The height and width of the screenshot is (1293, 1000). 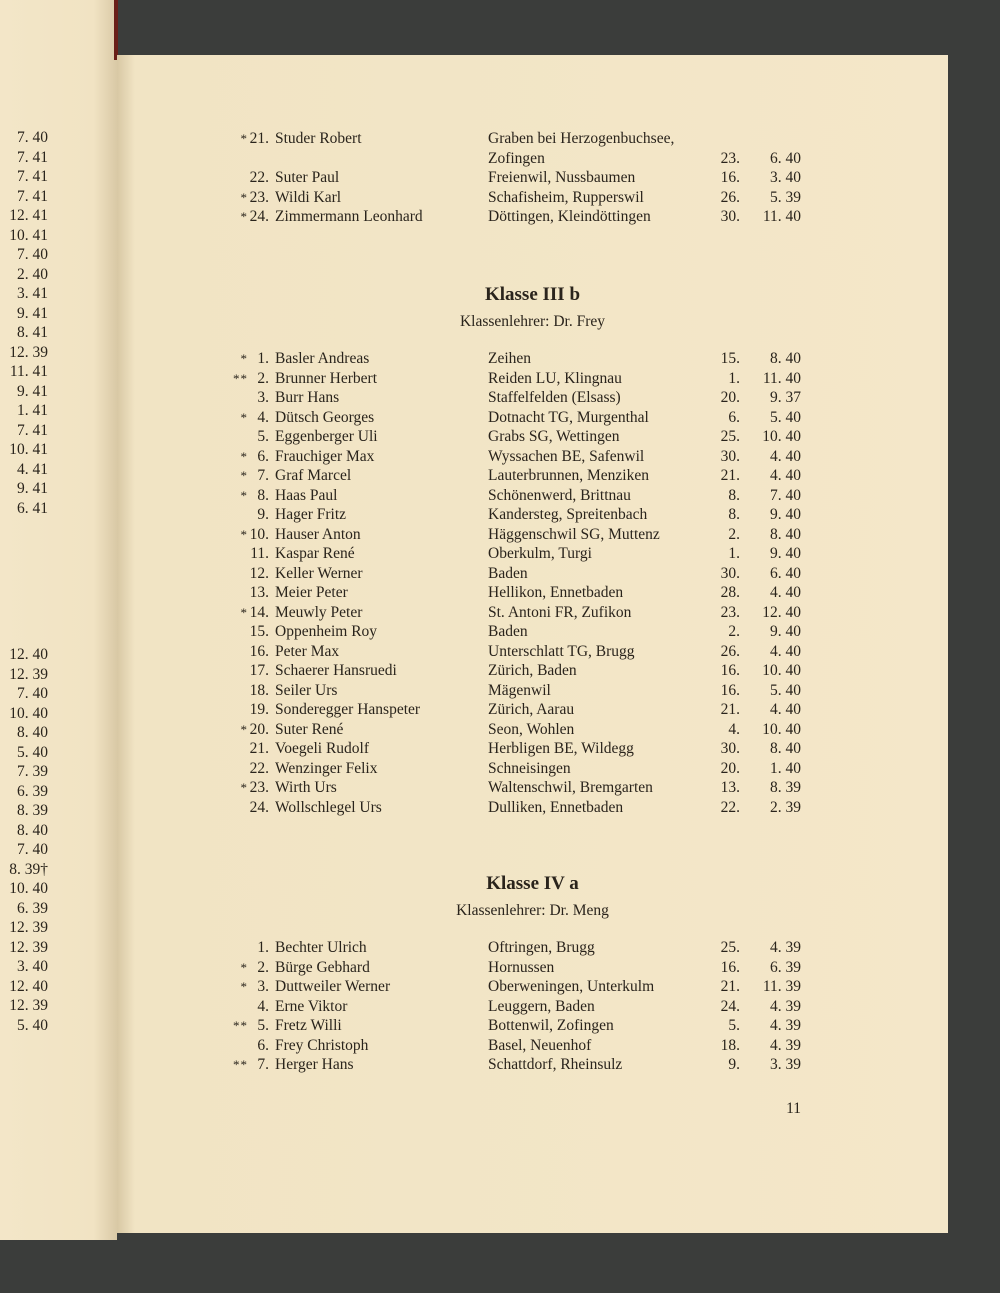 What do you see at coordinates (568, 417) in the screenshot?
I see `student-place: Dotnacht TG, Murgenthal` at bounding box center [568, 417].